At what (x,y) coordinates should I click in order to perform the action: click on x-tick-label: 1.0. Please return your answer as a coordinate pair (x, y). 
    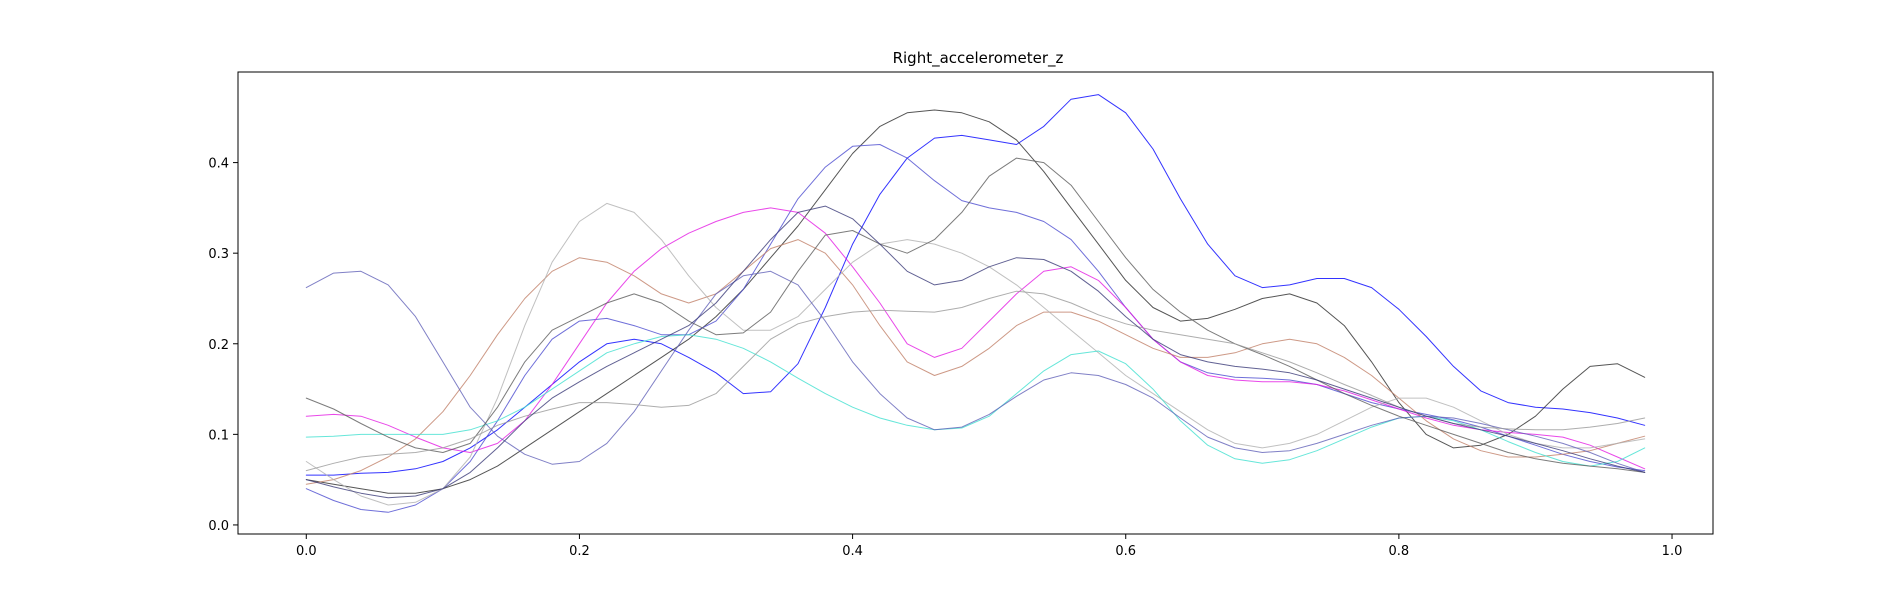
    Looking at the image, I should click on (1672, 551).